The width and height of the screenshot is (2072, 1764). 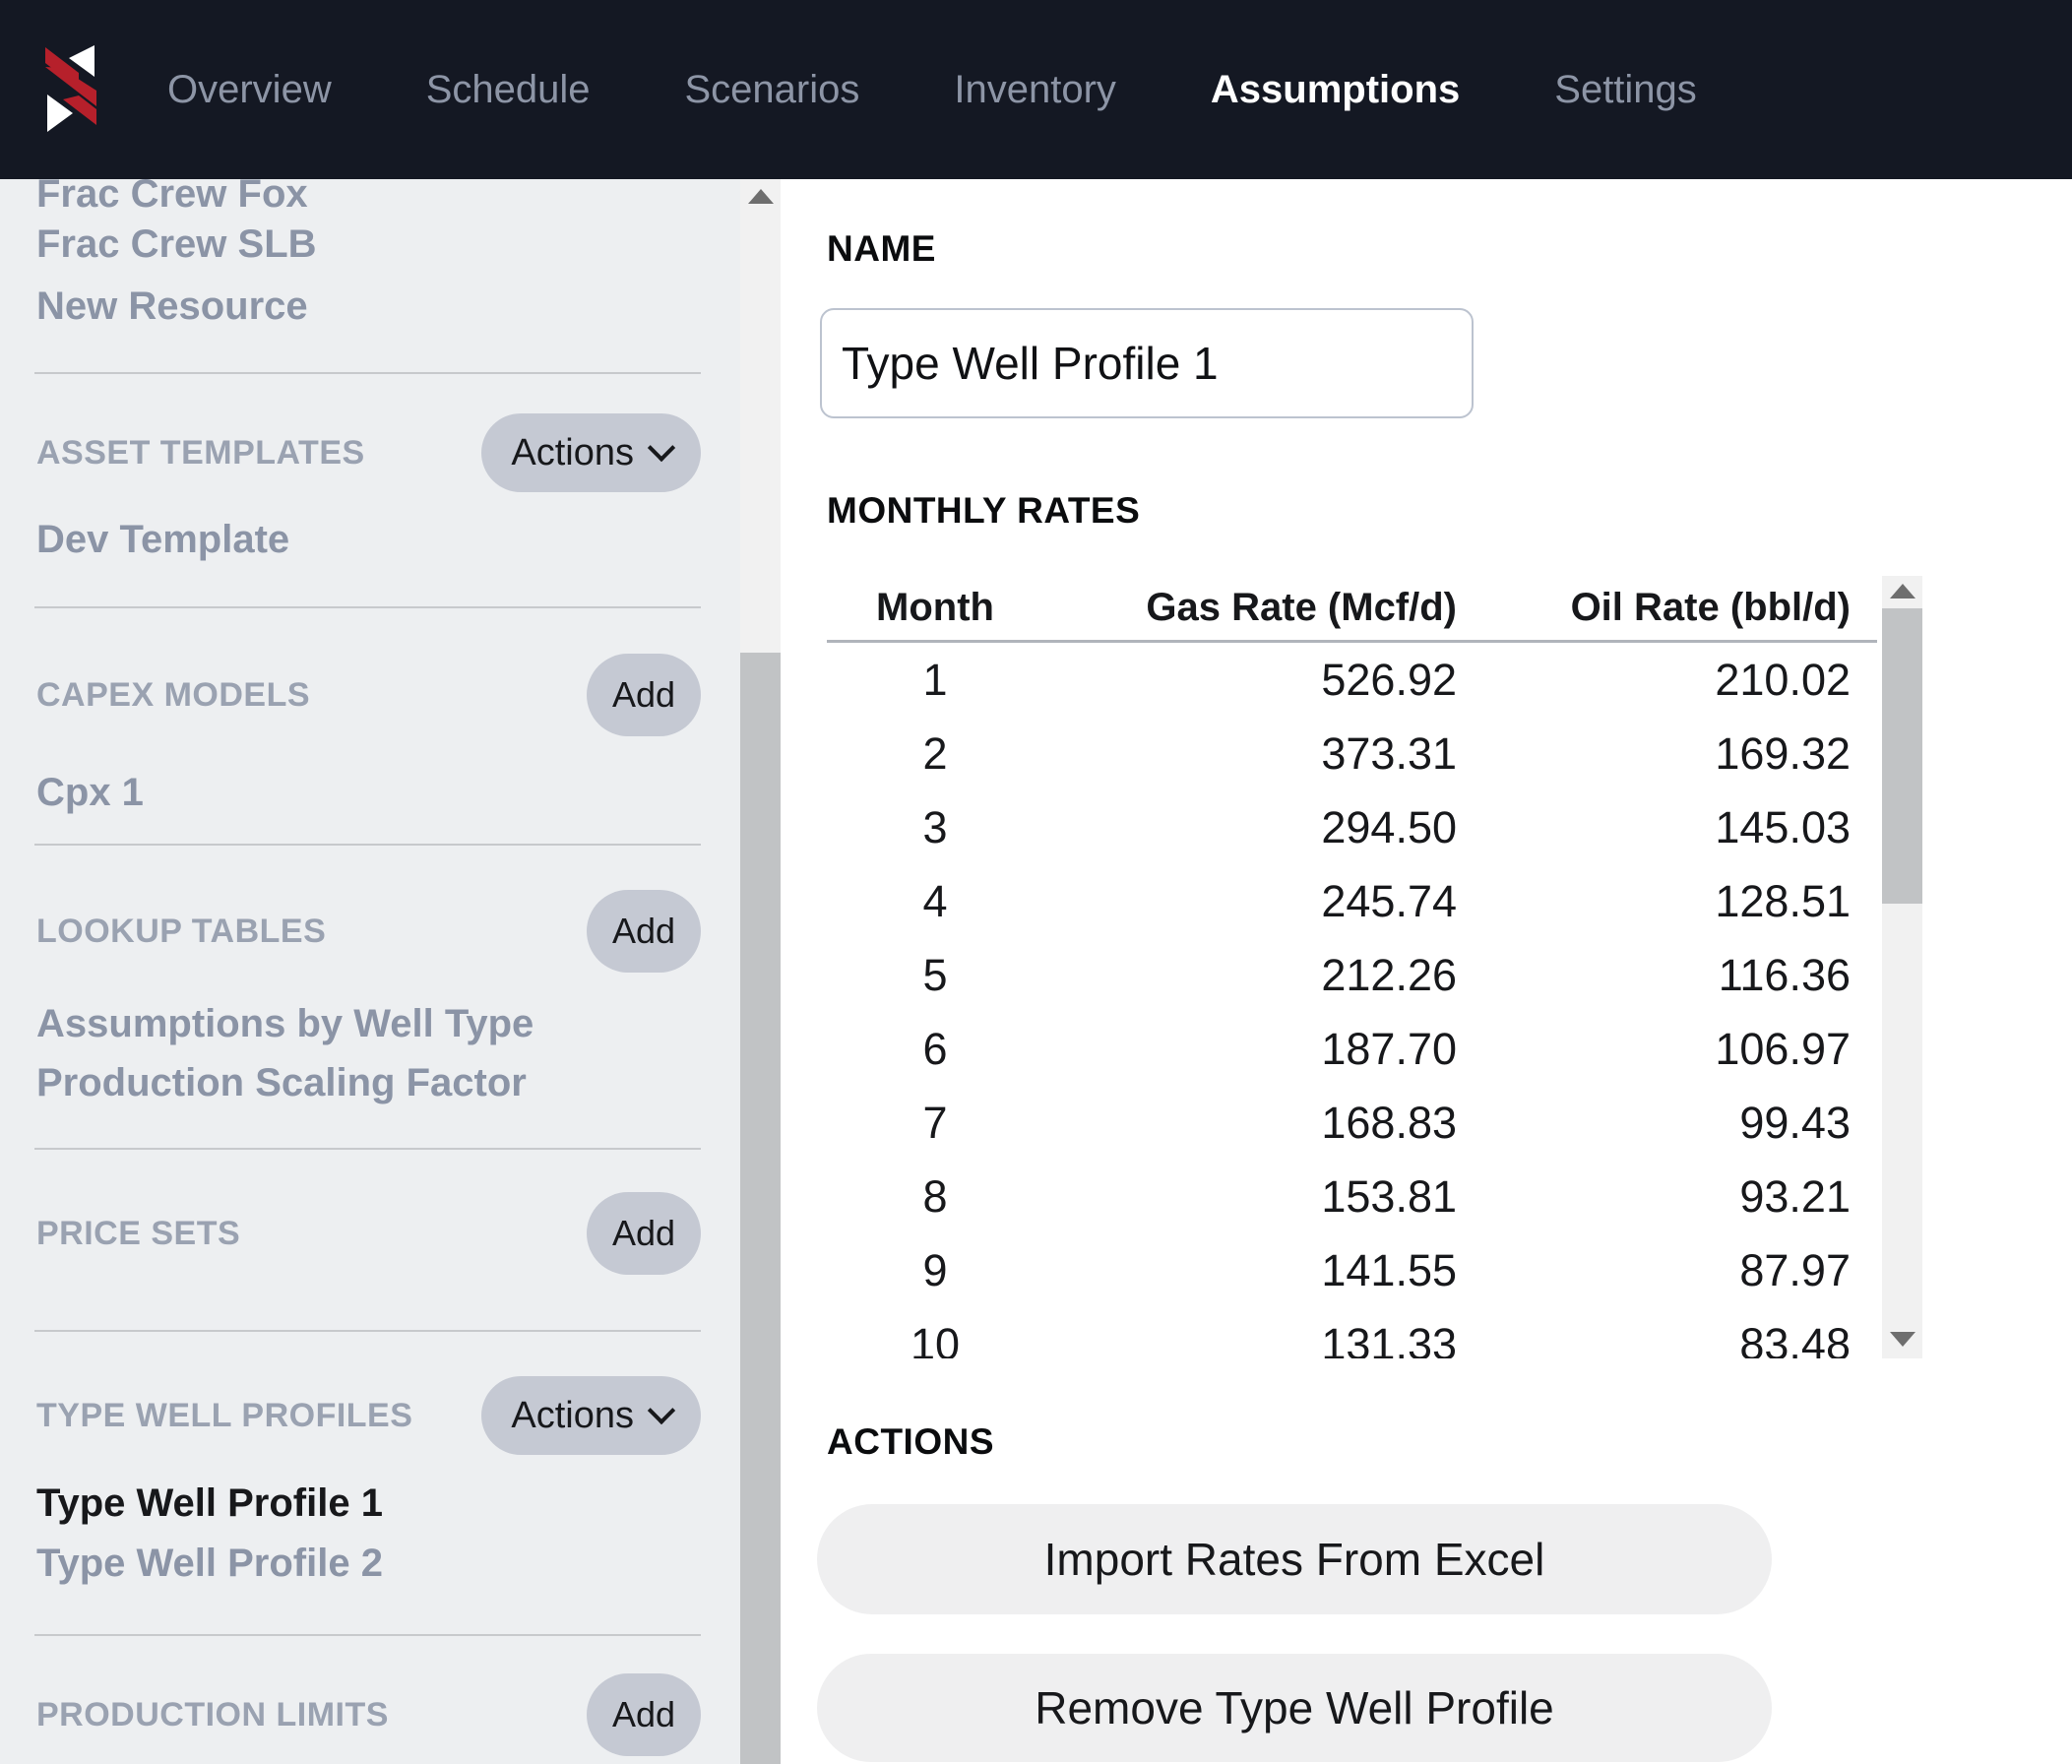 What do you see at coordinates (1710, 607) in the screenshot?
I see `col-header-oil-rate: Oil Rate (bbl/d)` at bounding box center [1710, 607].